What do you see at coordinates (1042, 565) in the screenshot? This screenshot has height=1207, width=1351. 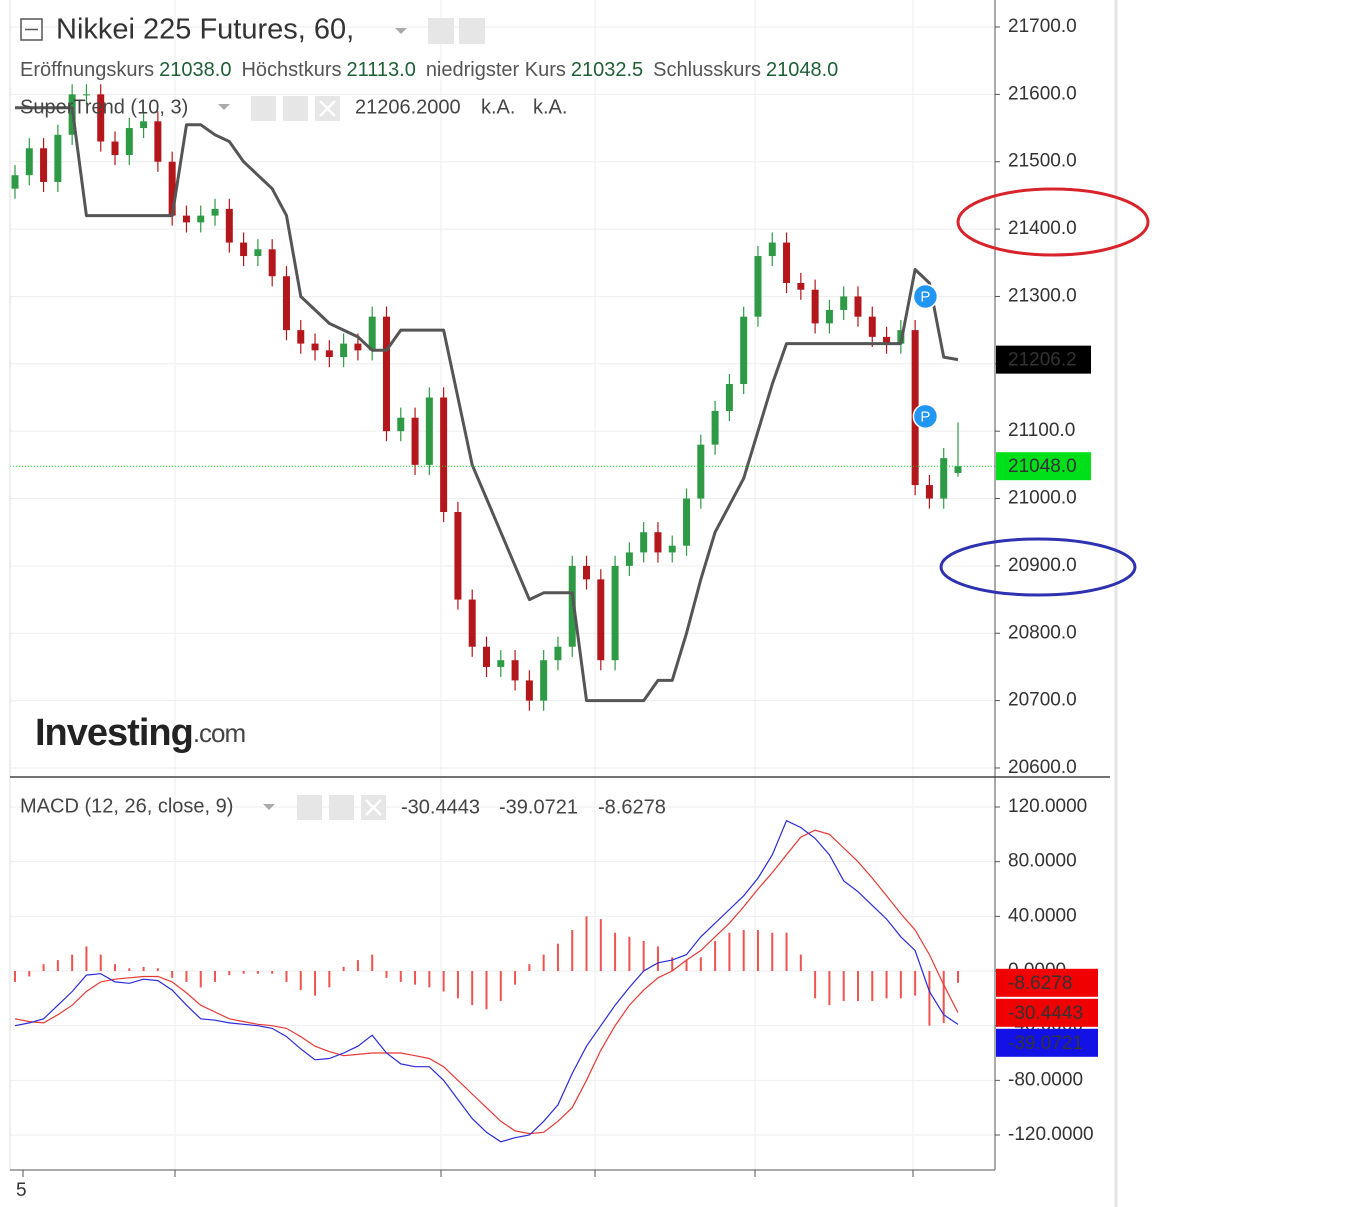 I see `y-tick-label: 20900.0` at bounding box center [1042, 565].